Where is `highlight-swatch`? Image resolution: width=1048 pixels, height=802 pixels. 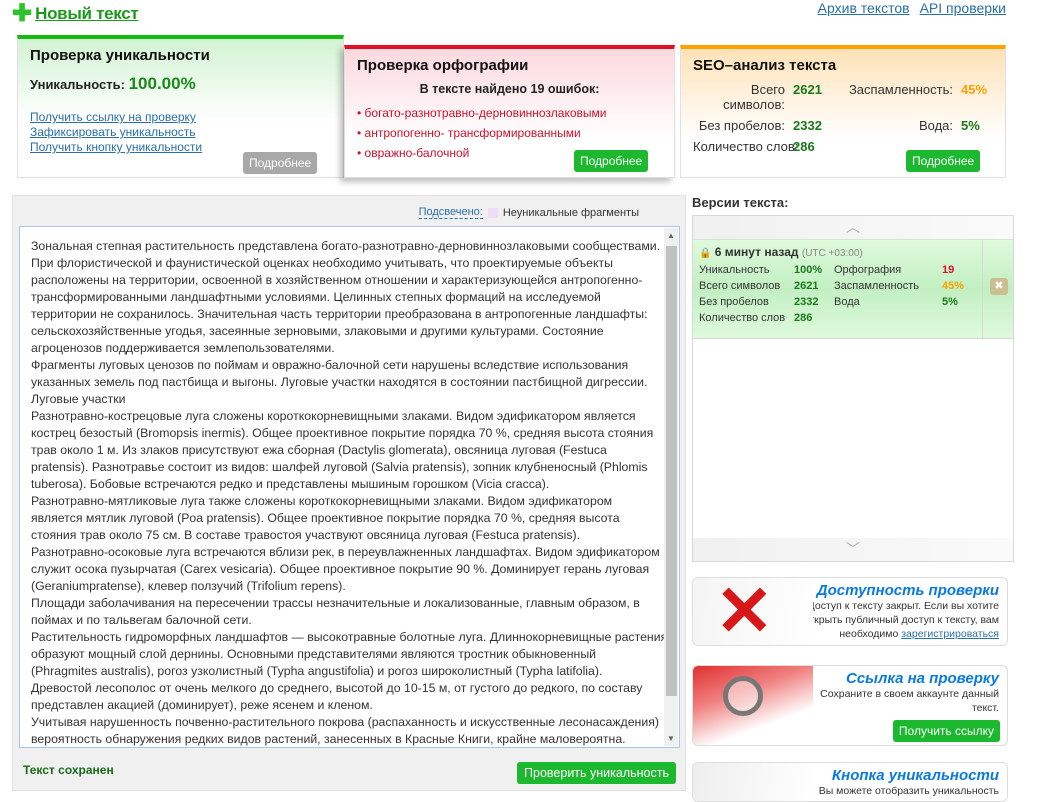
highlight-swatch is located at coordinates (492, 212).